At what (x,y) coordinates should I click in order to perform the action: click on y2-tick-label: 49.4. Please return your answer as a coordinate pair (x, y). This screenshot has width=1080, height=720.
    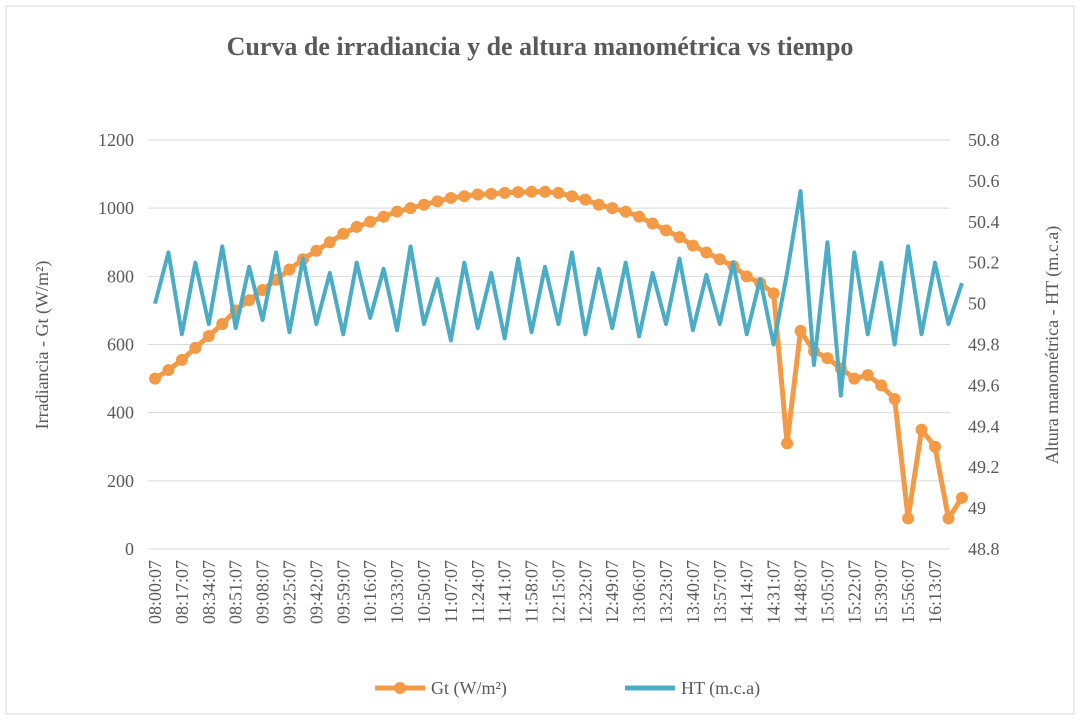
    Looking at the image, I should click on (984, 426).